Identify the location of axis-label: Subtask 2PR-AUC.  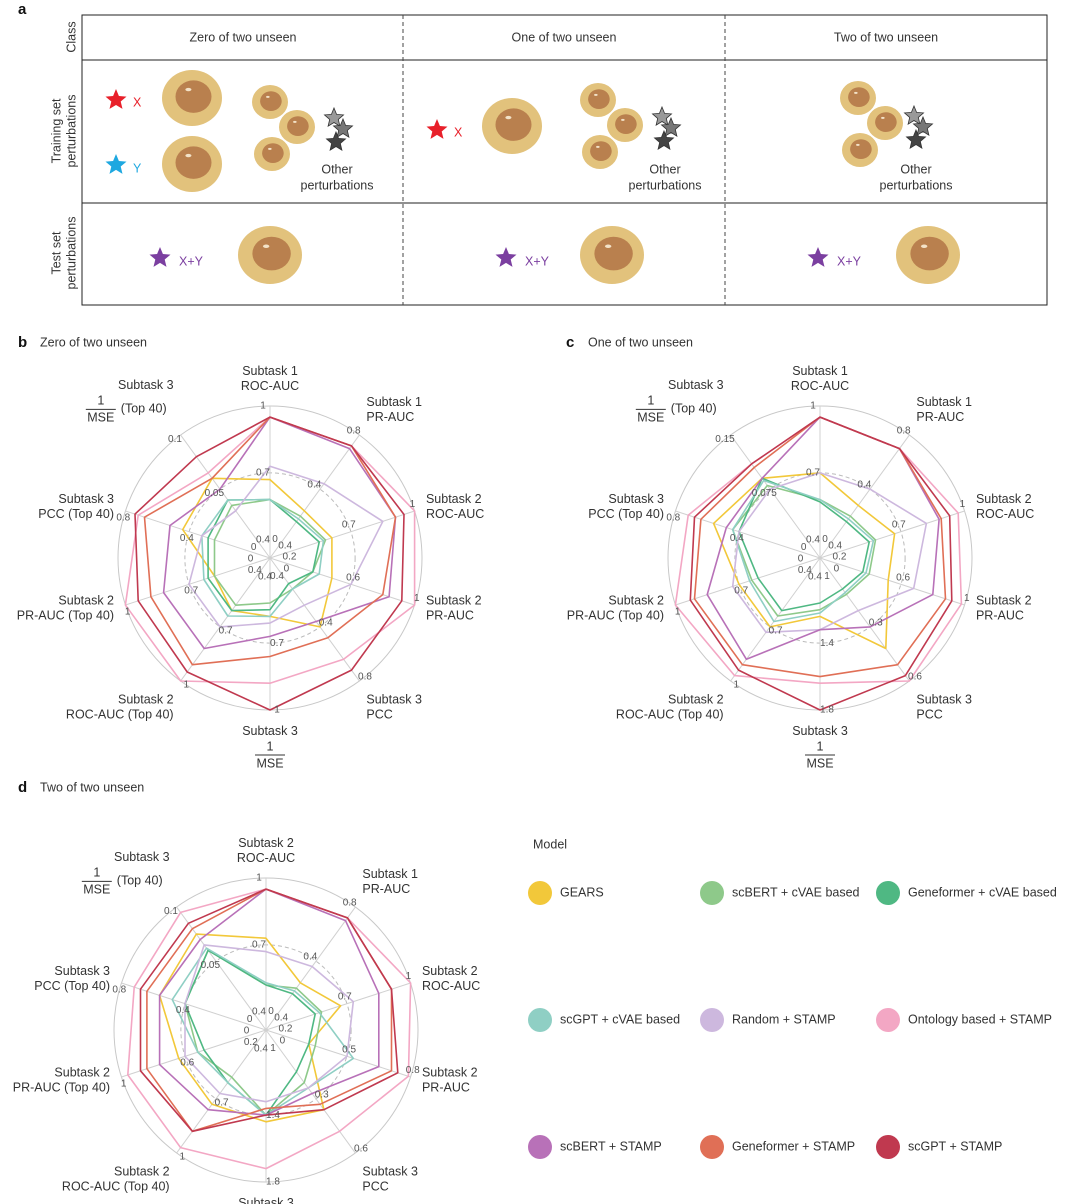
(450, 1079).